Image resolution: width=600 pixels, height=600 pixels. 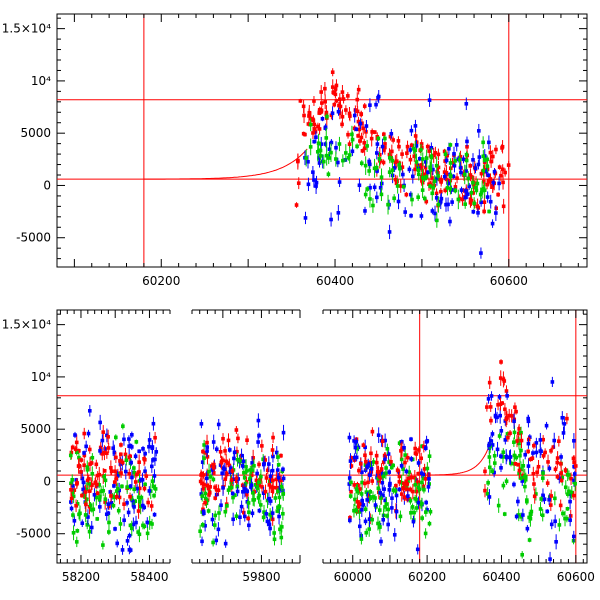 What do you see at coordinates (47, 185) in the screenshot?
I see `y-tick-label: 0` at bounding box center [47, 185].